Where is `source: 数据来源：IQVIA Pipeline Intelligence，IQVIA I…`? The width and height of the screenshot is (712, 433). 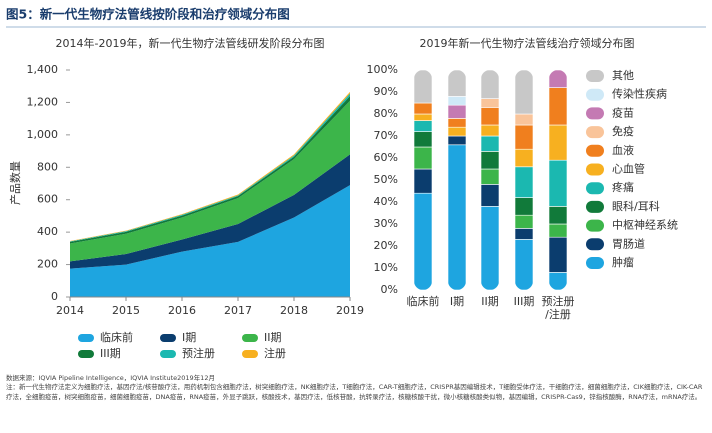
source: 数据来源：IQVIA Pipeline Intelligence，IQVIA I… is located at coordinates (110, 378).